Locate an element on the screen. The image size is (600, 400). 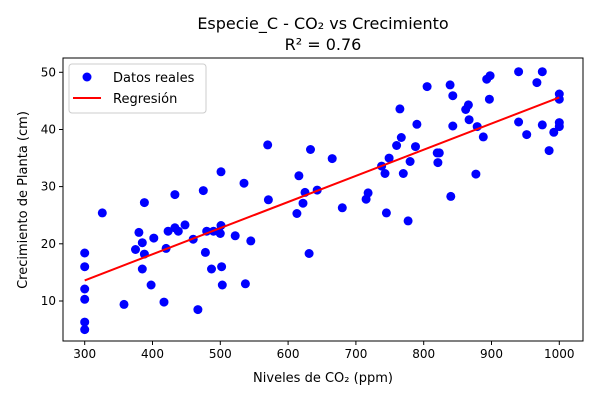
legend-box is located at coordinates (137, 88).